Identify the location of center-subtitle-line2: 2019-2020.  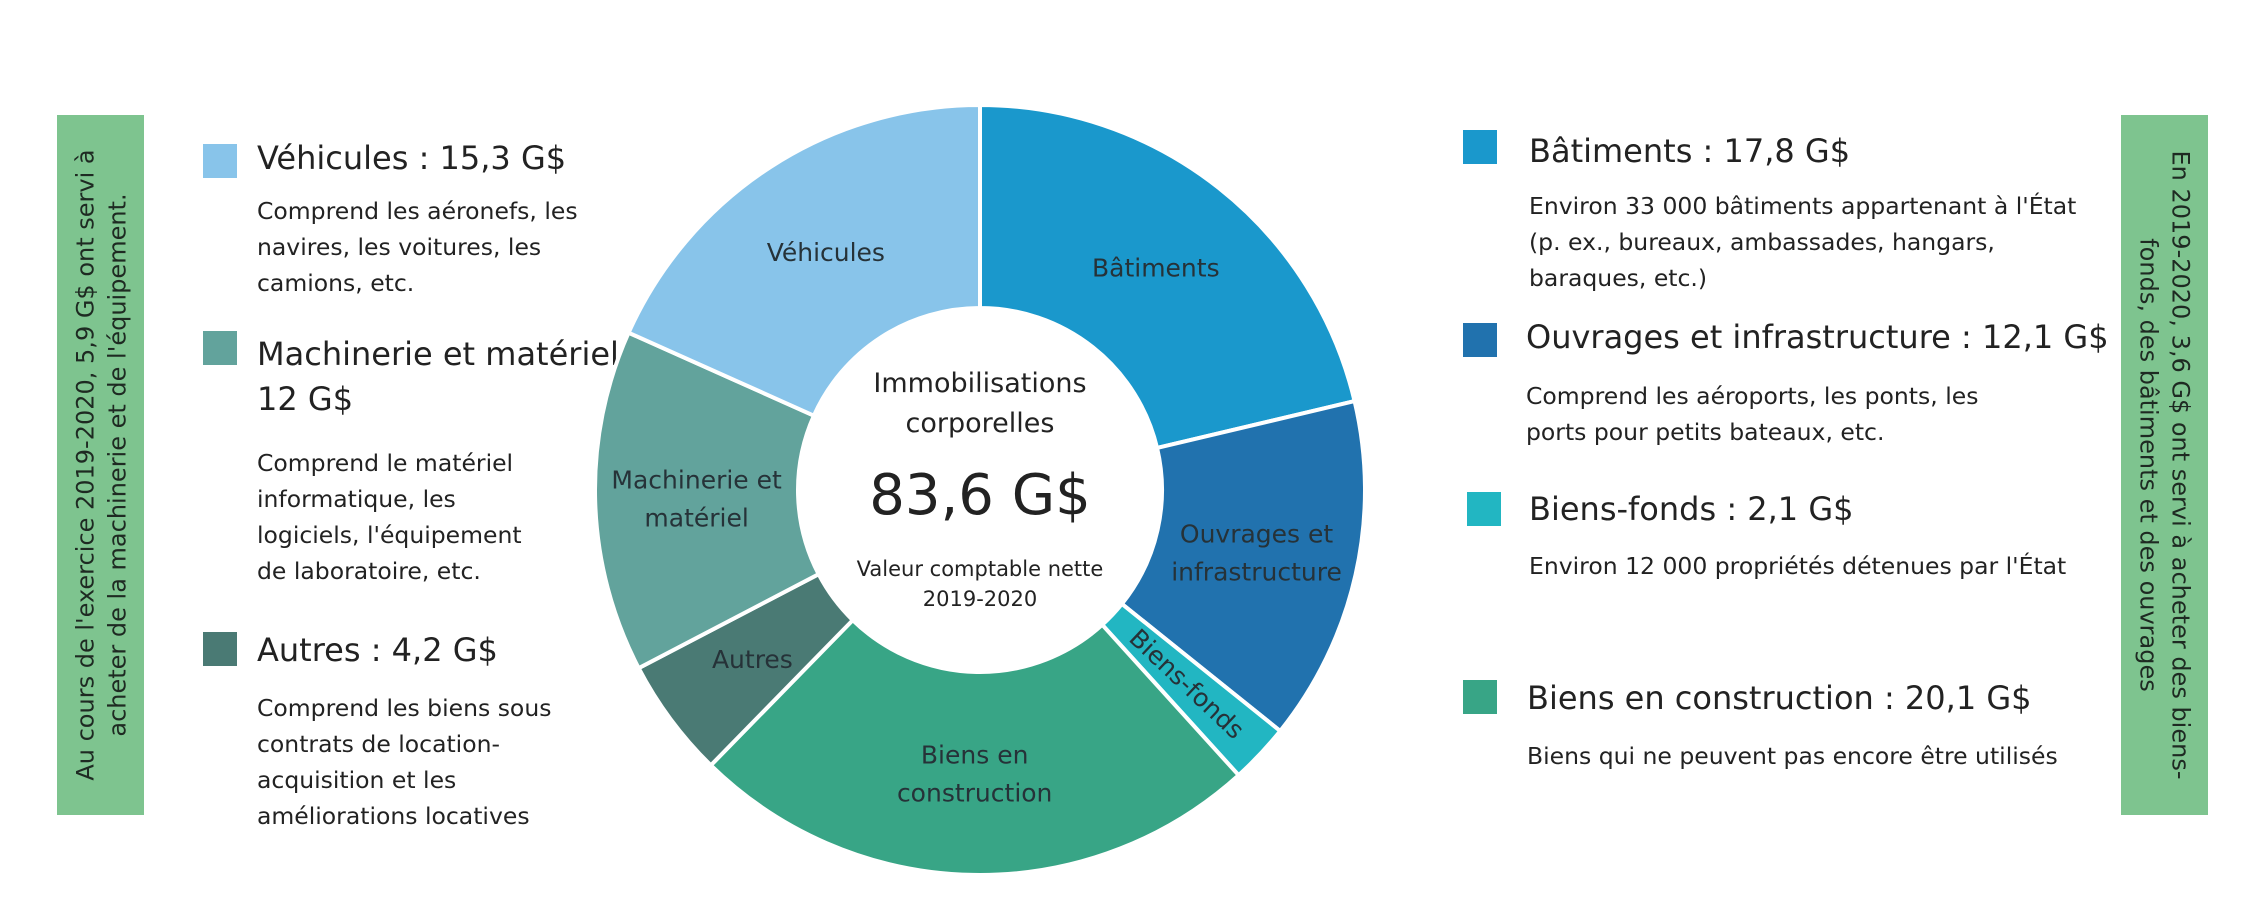
(980, 599).